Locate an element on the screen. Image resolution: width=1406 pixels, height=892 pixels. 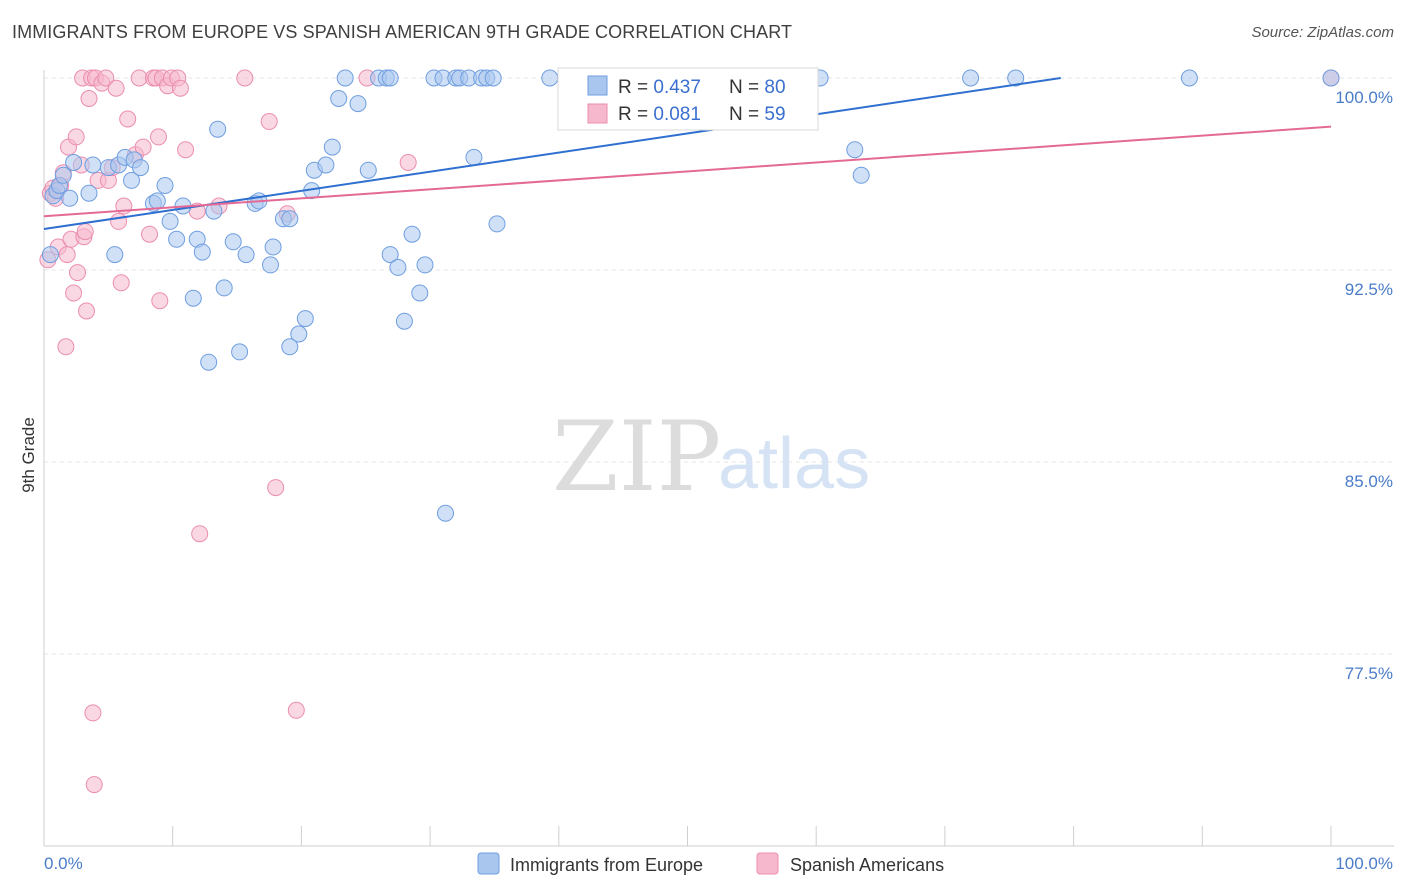
y-tick-label-3: 77.5% is located at coordinates (1369, 673).